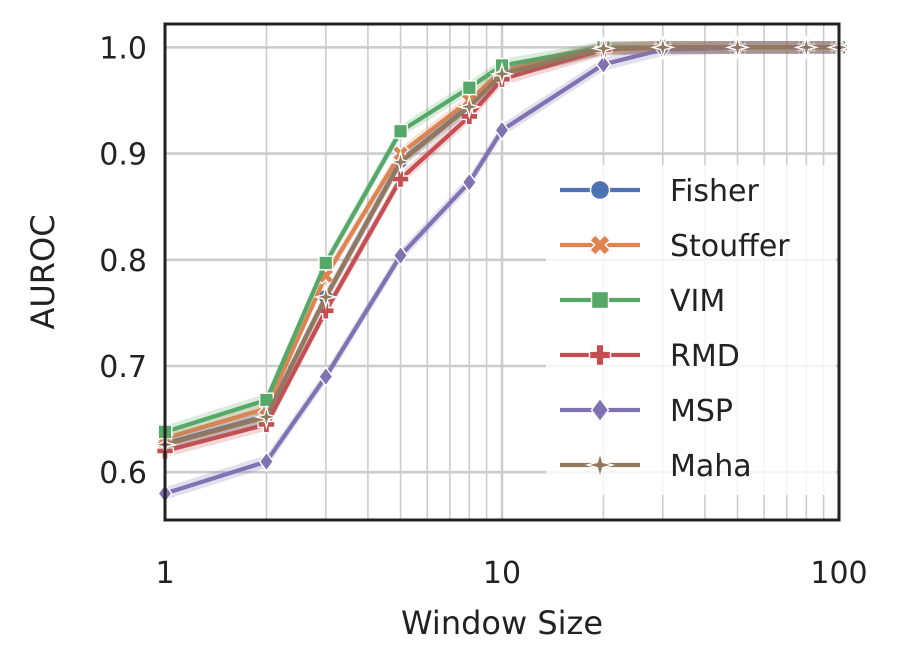 This screenshot has height=669, width=899. I want to click on x-tick-label: 10, so click(502, 573).